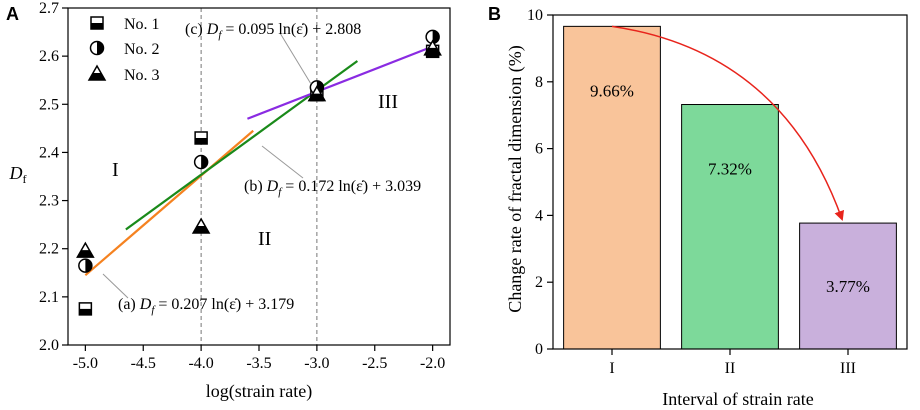 The image size is (920, 410). What do you see at coordinates (49, 56) in the screenshot?
I see `y-tick-label-a: 2.6` at bounding box center [49, 56].